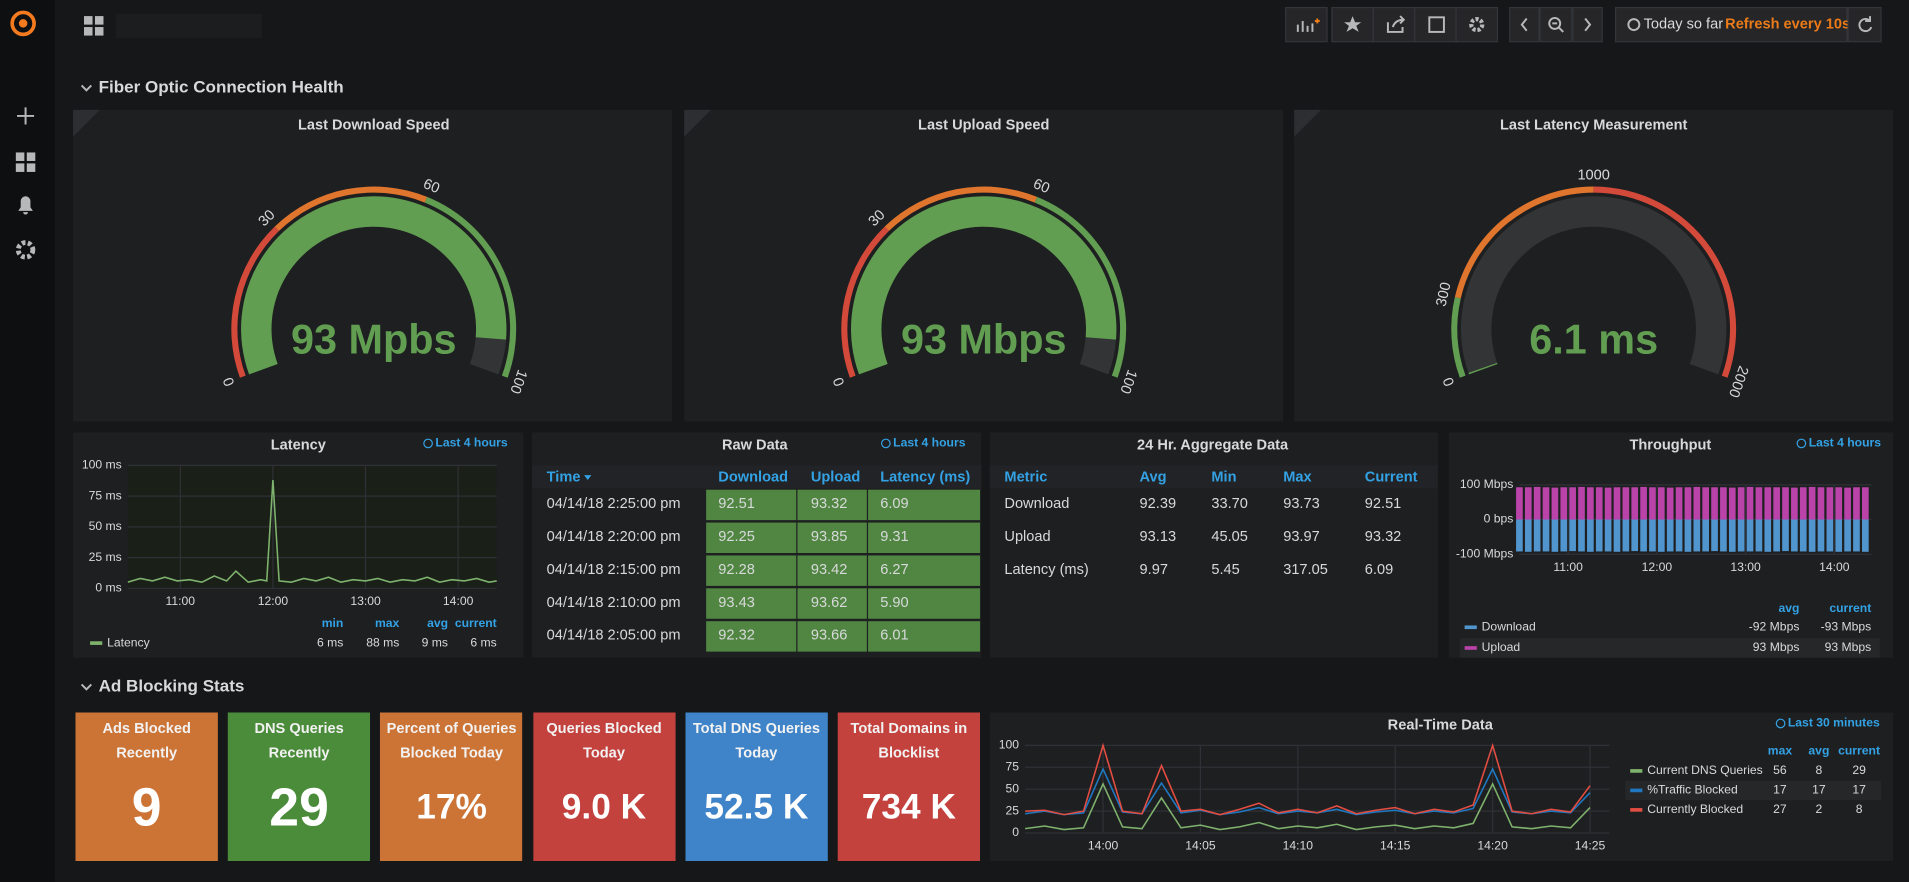  What do you see at coordinates (1864, 24) in the screenshot?
I see `refresh-button` at bounding box center [1864, 24].